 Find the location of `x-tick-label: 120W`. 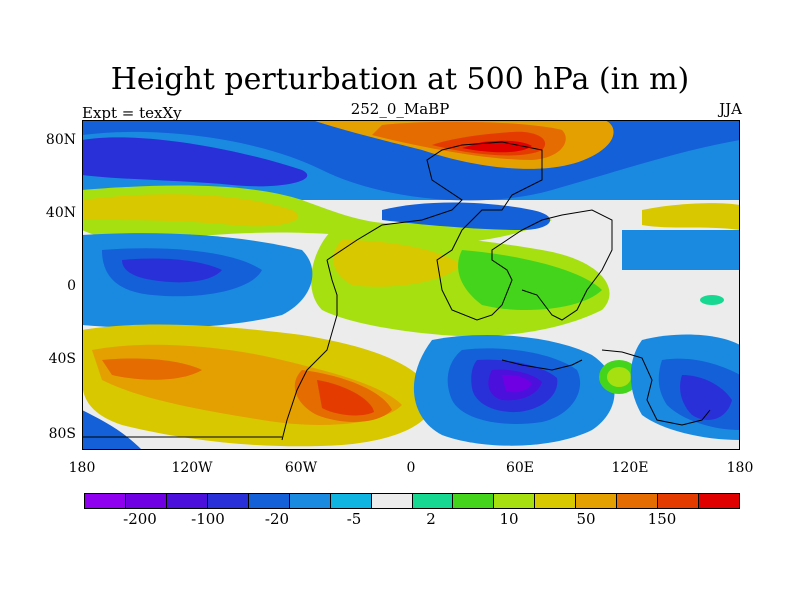

x-tick-label: 120W is located at coordinates (192, 468).